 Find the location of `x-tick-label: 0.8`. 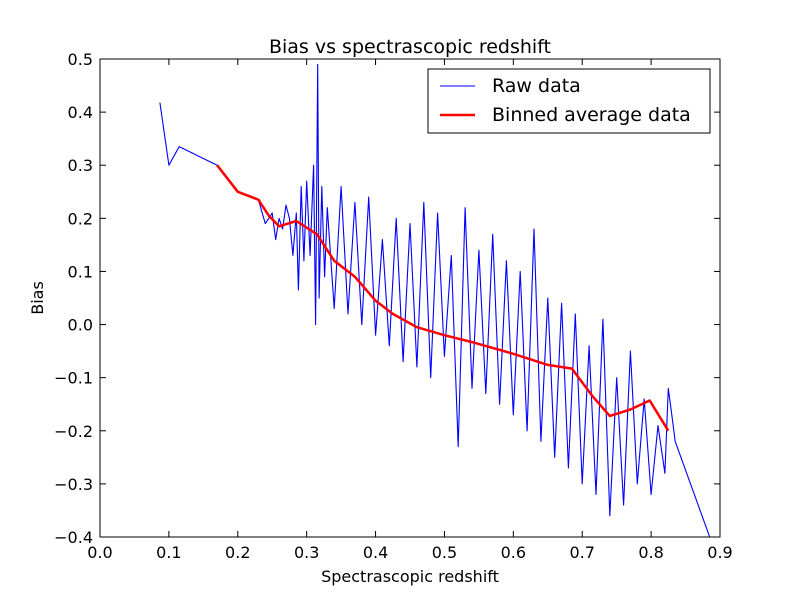

x-tick-label: 0.8 is located at coordinates (650, 552).